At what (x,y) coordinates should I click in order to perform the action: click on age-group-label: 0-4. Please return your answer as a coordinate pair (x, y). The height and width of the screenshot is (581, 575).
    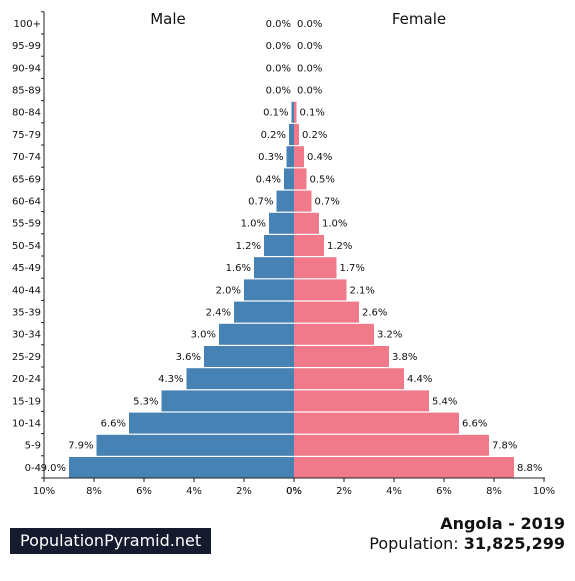
    Looking at the image, I should click on (33, 468).